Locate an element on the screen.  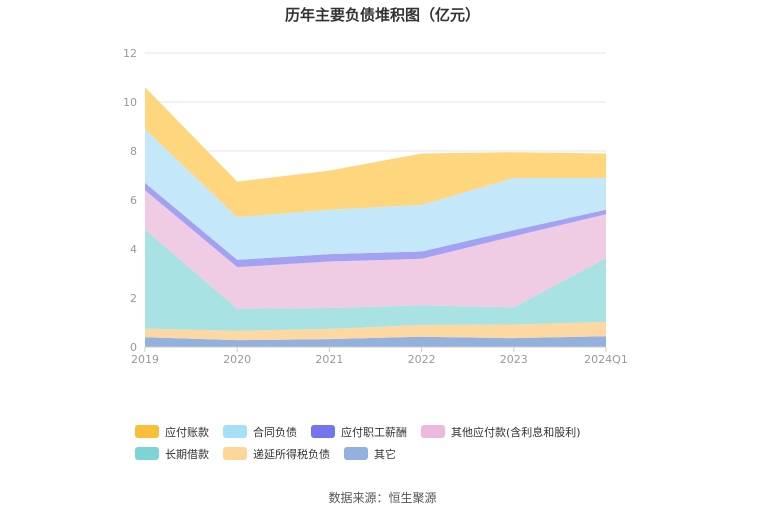
legend-item: 应付职工薪酬 is located at coordinates (359, 431).